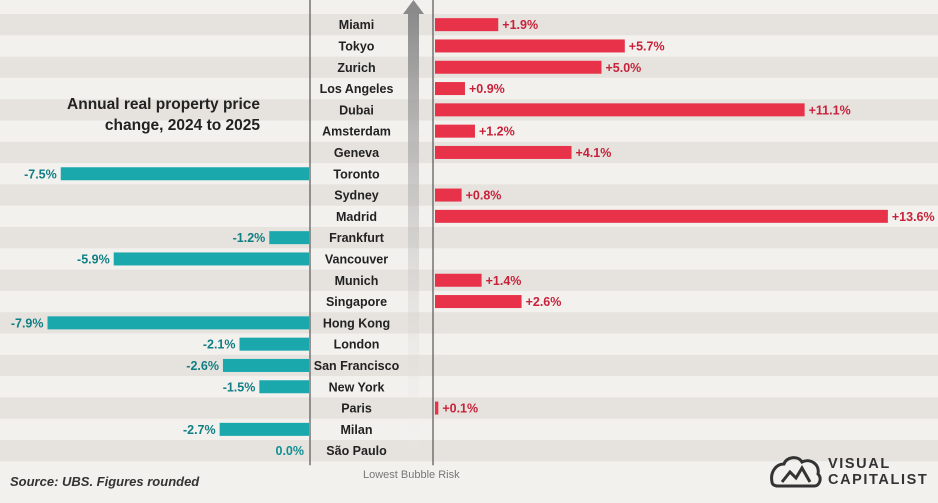 This screenshot has width=938, height=503. What do you see at coordinates (356, 132) in the screenshot?
I see `category-label-amsterdam: Amsterdam` at bounding box center [356, 132].